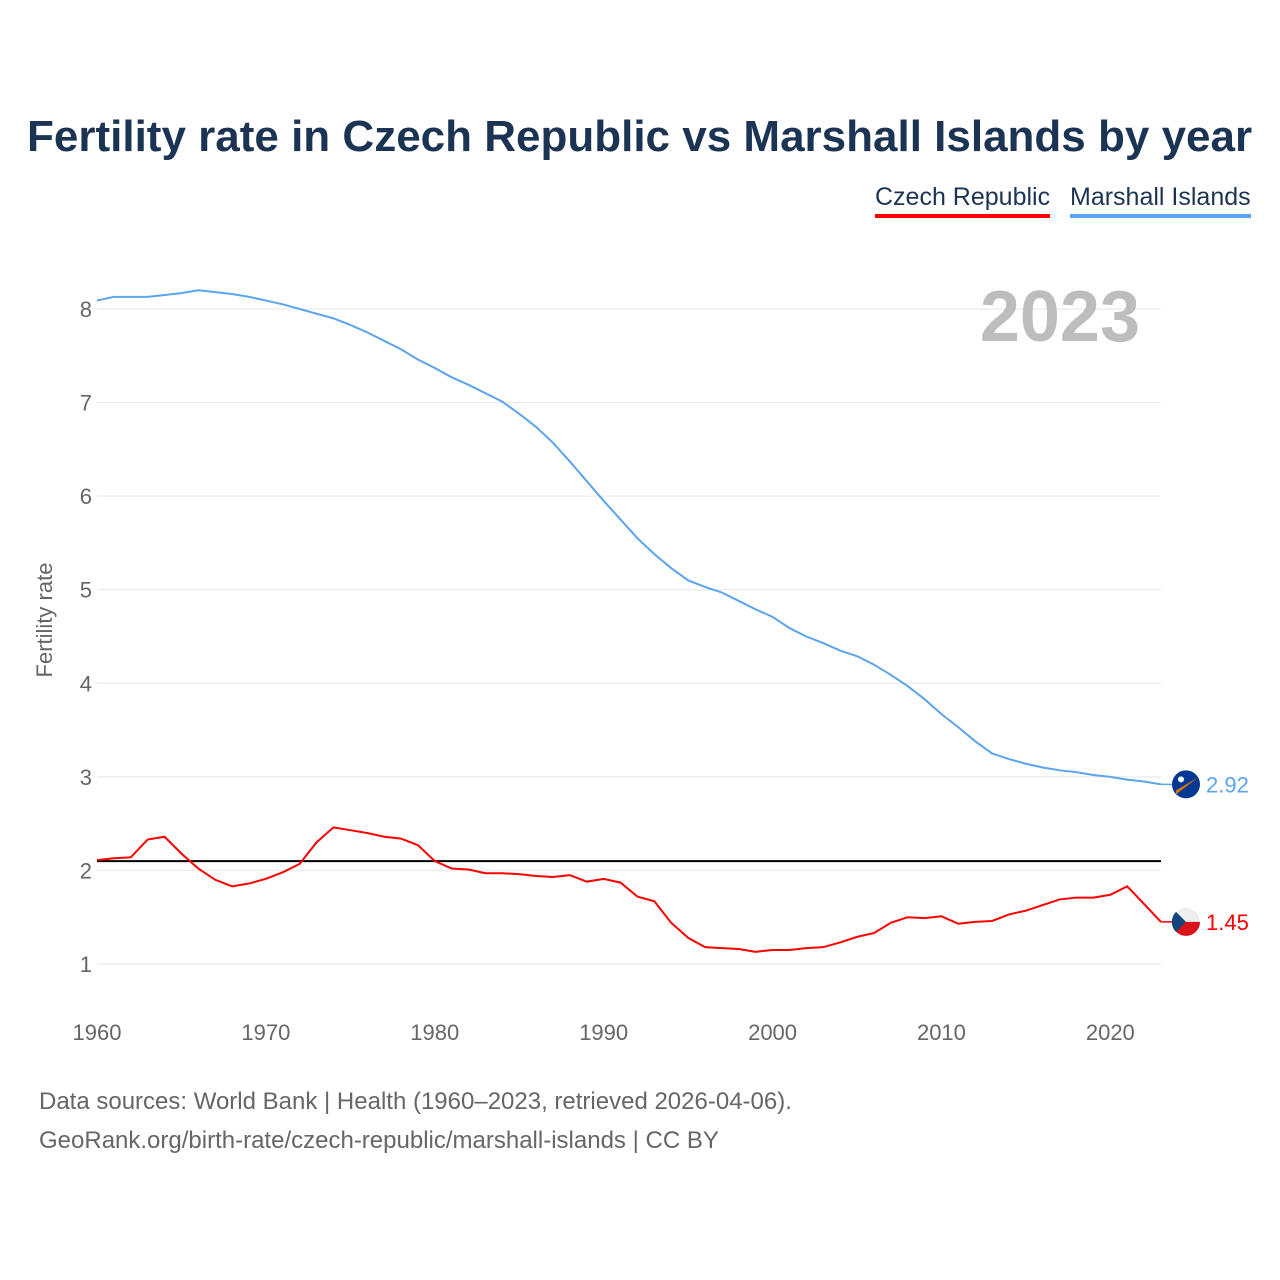 Image resolution: width=1280 pixels, height=1280 pixels. Describe the element at coordinates (772, 1032) in the screenshot. I see `x-tick-label: 2000` at that location.